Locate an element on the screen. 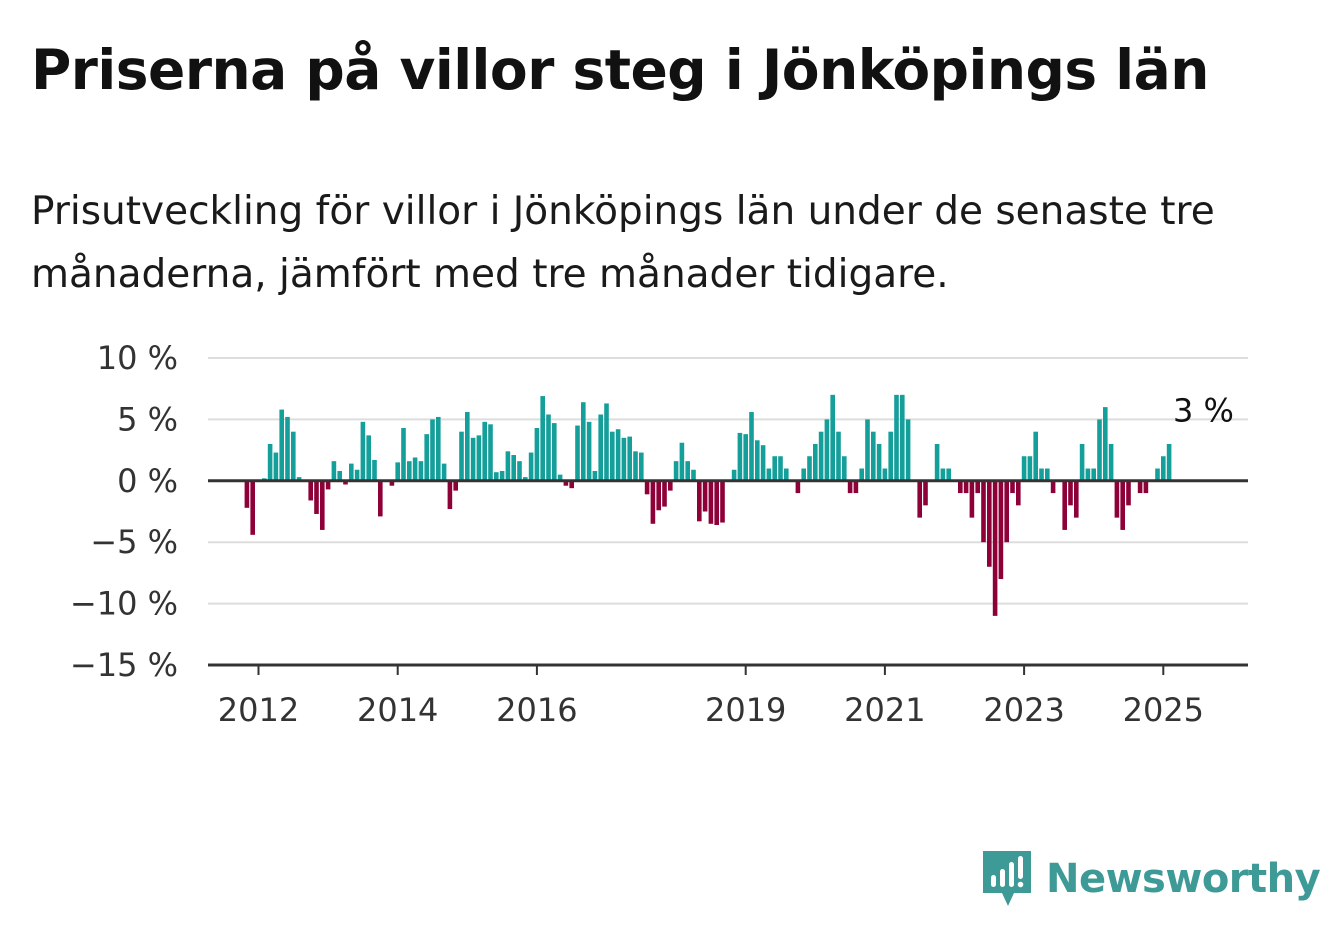 Image resolution: width=1322 pixels, height=939 pixels. x-tick-label: 2023 is located at coordinates (1023, 710).